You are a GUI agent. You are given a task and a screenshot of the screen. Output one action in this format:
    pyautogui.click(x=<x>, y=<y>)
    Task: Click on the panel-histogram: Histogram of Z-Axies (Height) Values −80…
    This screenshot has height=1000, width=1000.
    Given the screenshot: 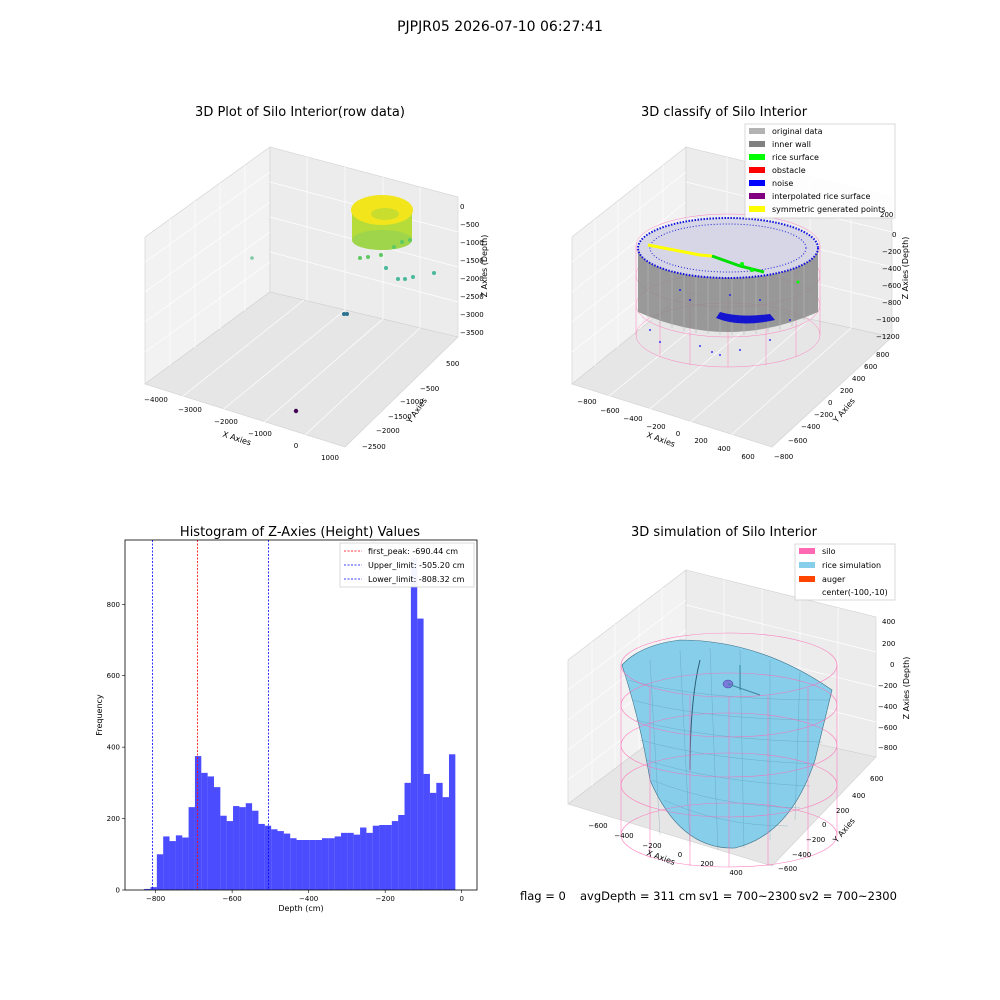 What is the action you would take?
    pyautogui.click(x=286, y=719)
    